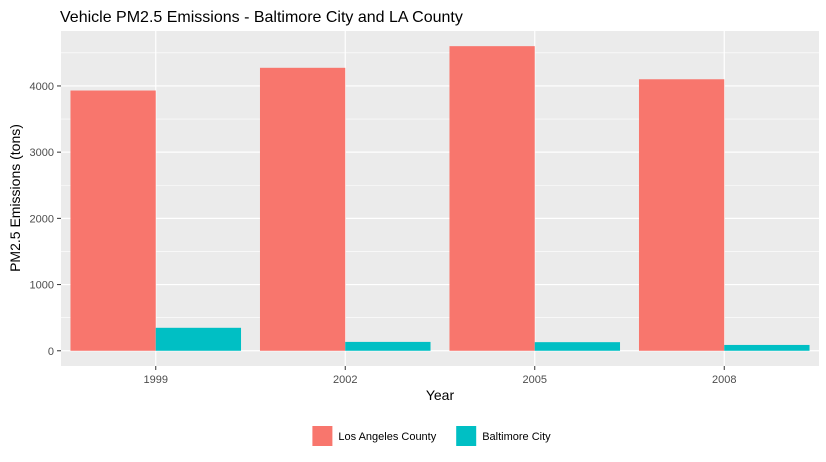 The width and height of the screenshot is (826, 462). What do you see at coordinates (198, 339) in the screenshot?
I see `bar-baltimore-city-1999` at bounding box center [198, 339].